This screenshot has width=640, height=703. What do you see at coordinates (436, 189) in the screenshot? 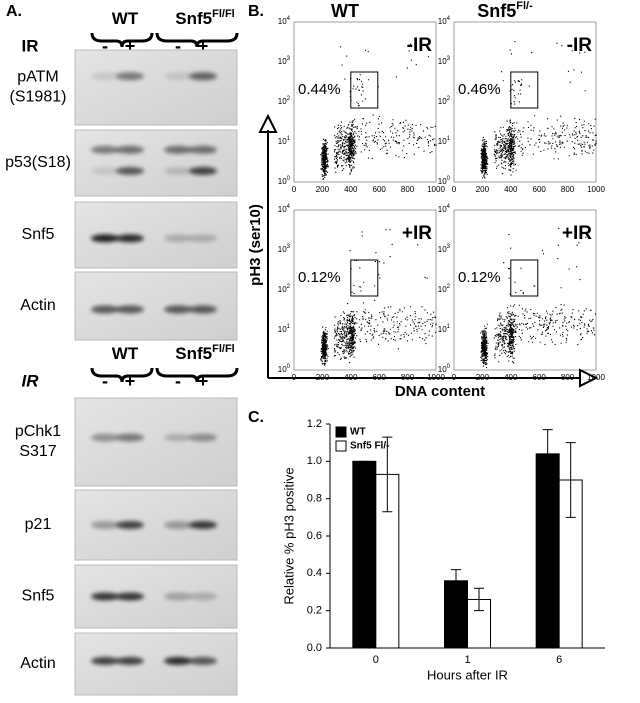
I see `x-tick-label: 1000` at bounding box center [436, 189].